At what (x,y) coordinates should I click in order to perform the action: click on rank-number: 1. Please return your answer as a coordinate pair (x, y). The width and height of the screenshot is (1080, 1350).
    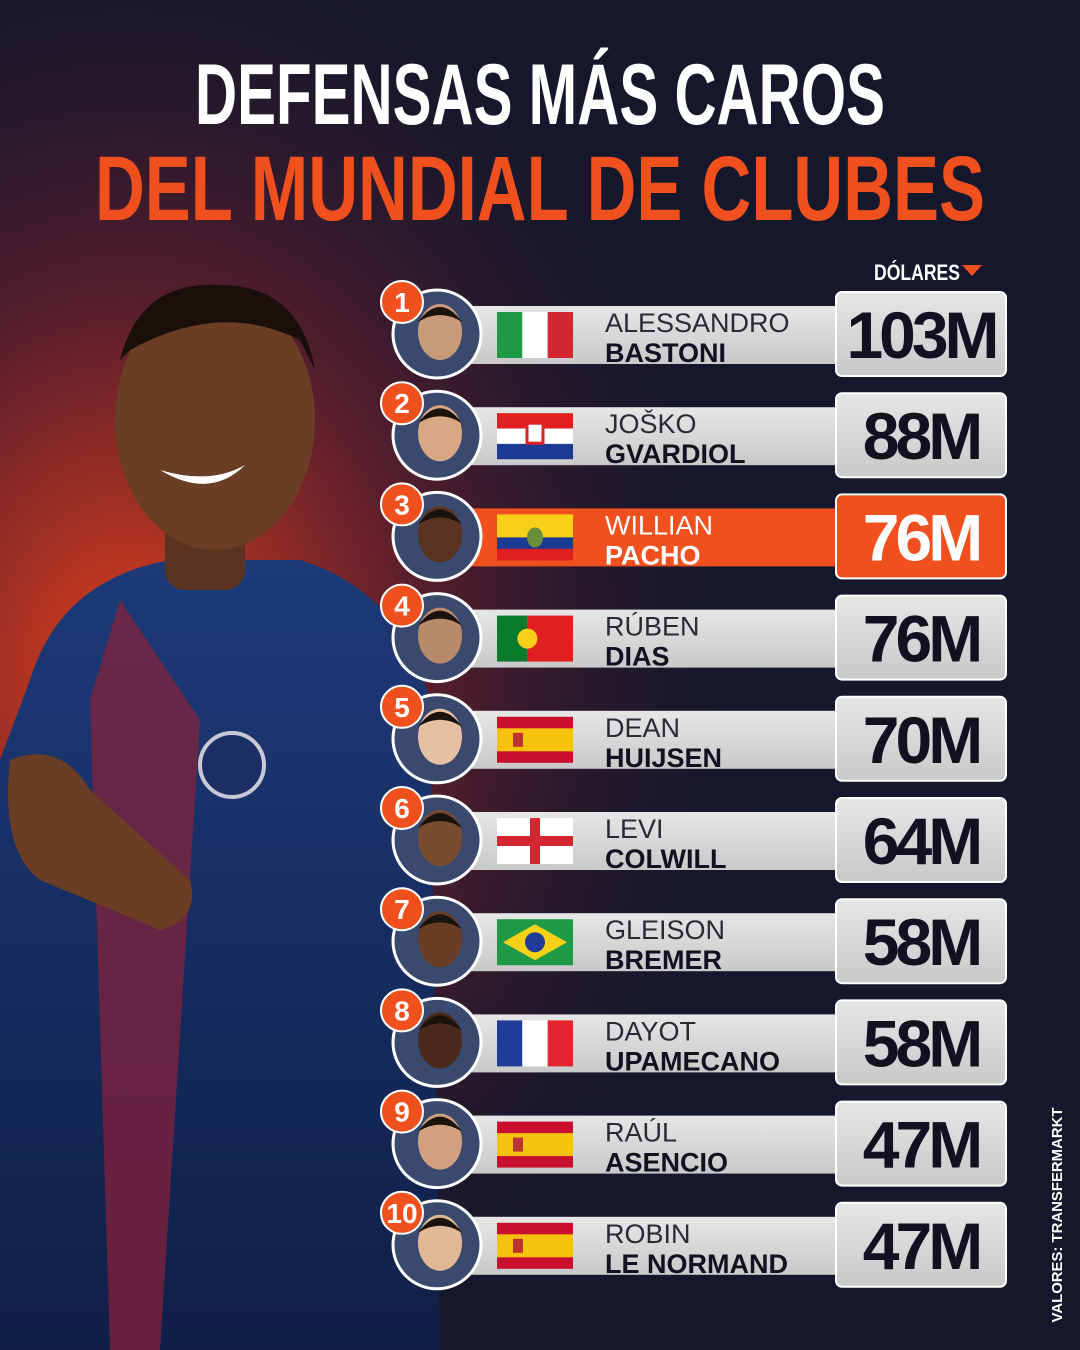
    Looking at the image, I should click on (402, 302).